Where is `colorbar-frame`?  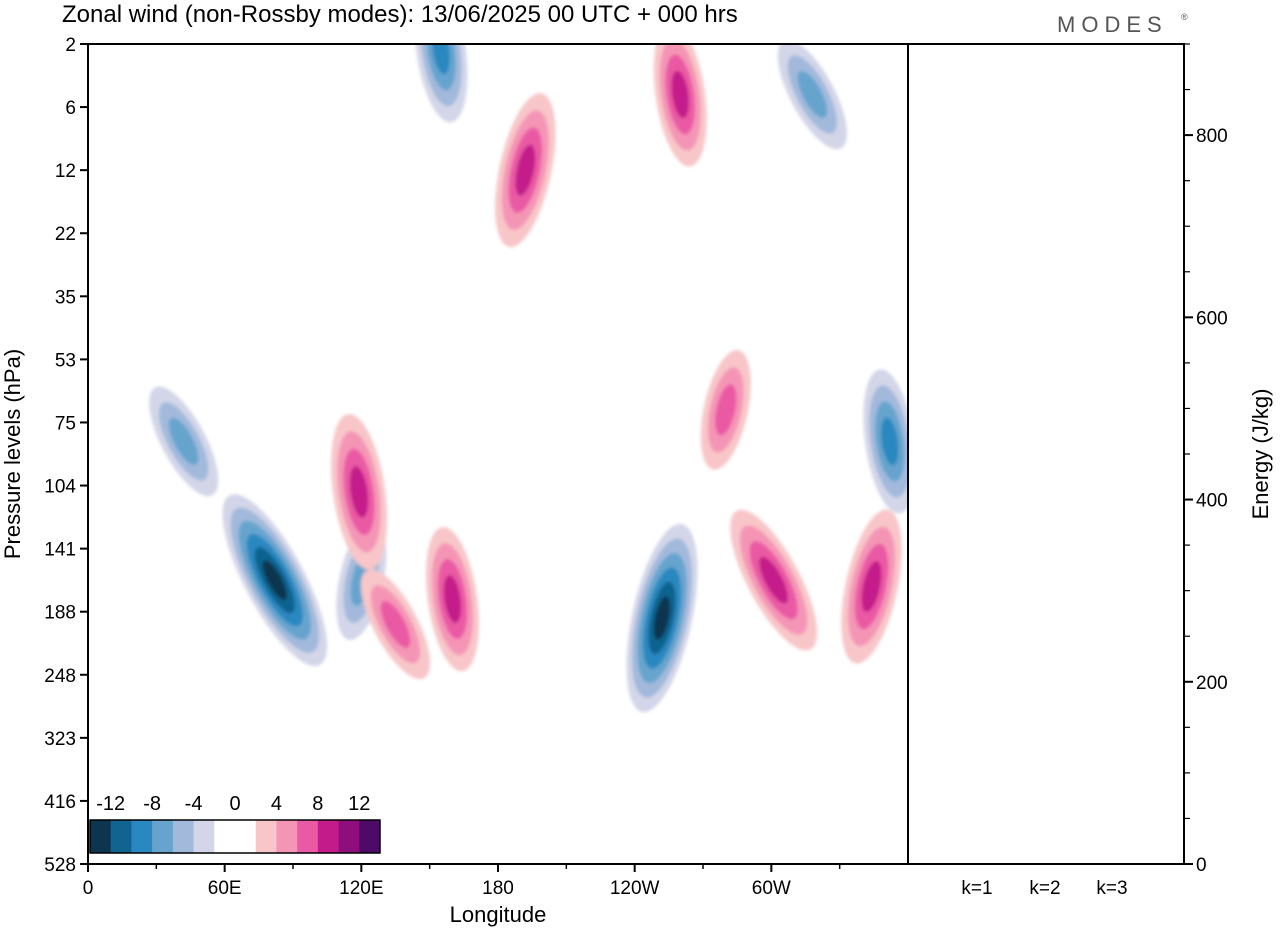
colorbar-frame is located at coordinates (235, 836).